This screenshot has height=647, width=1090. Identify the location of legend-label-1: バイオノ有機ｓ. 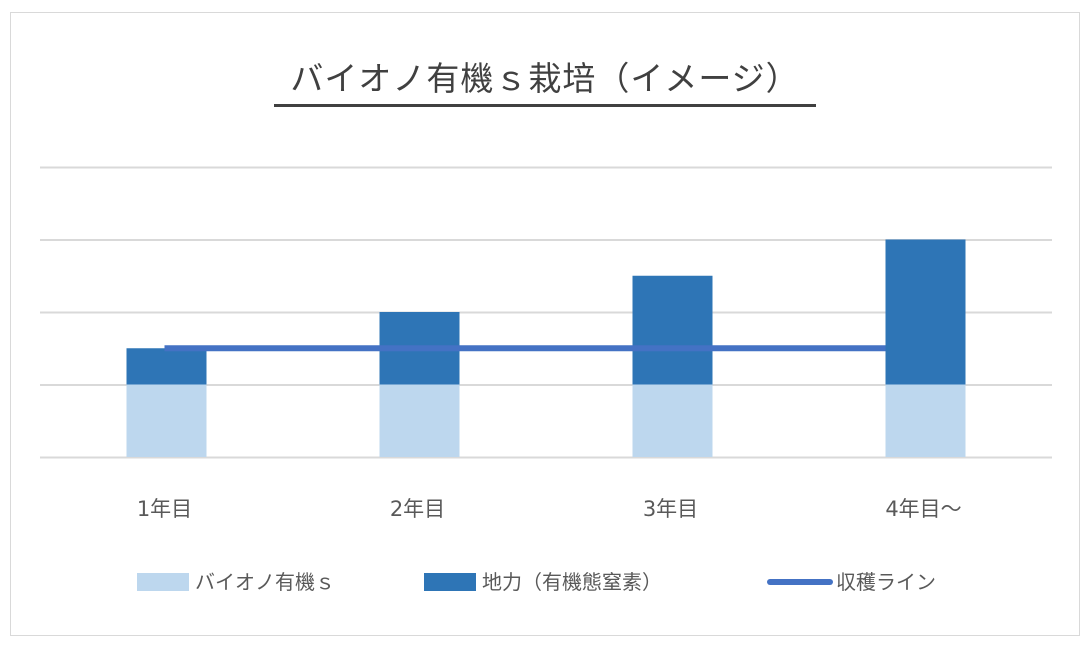
(265, 582).